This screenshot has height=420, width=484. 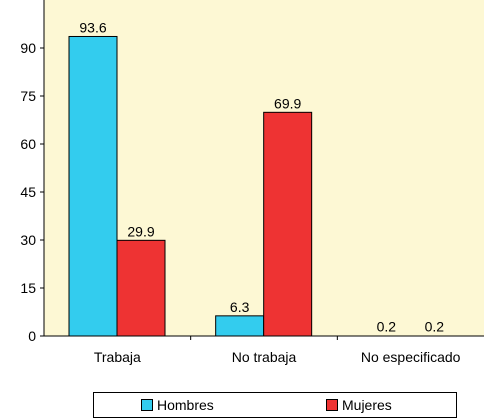 I want to click on data-label: 6.3, so click(x=240, y=307).